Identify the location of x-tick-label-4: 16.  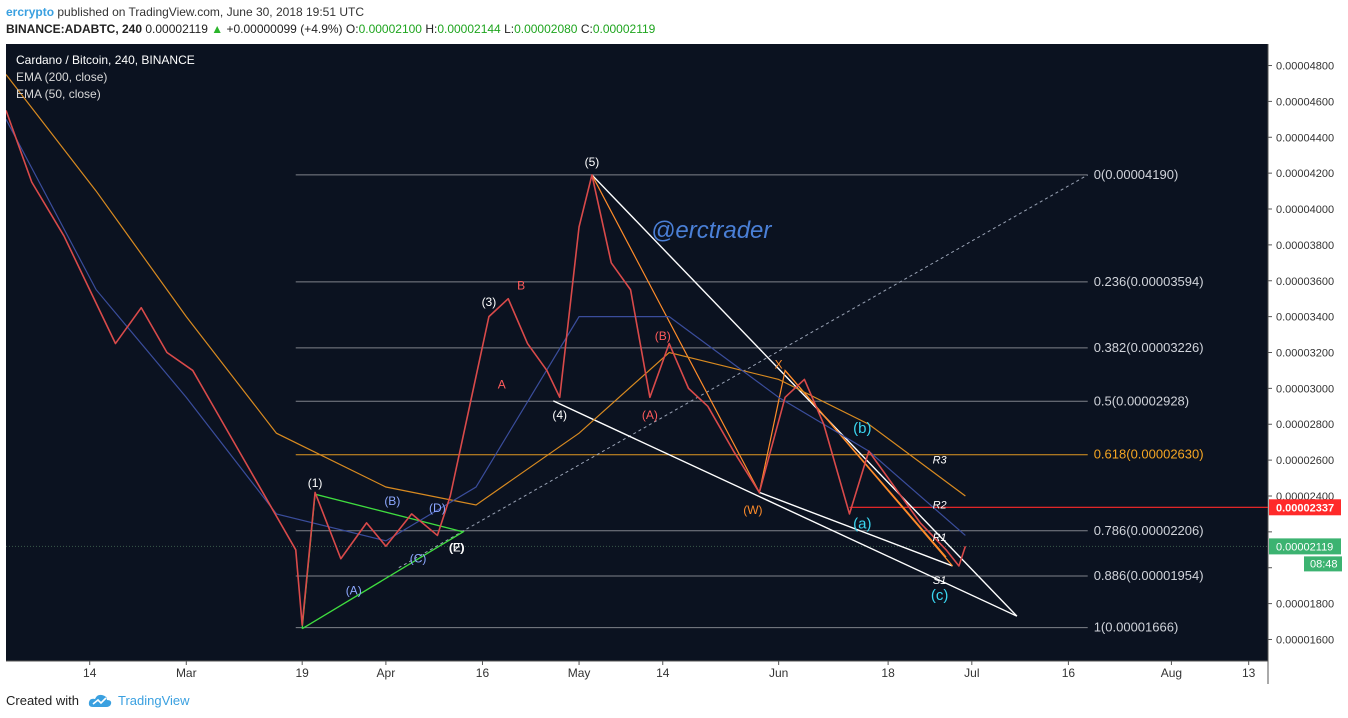
(483, 673).